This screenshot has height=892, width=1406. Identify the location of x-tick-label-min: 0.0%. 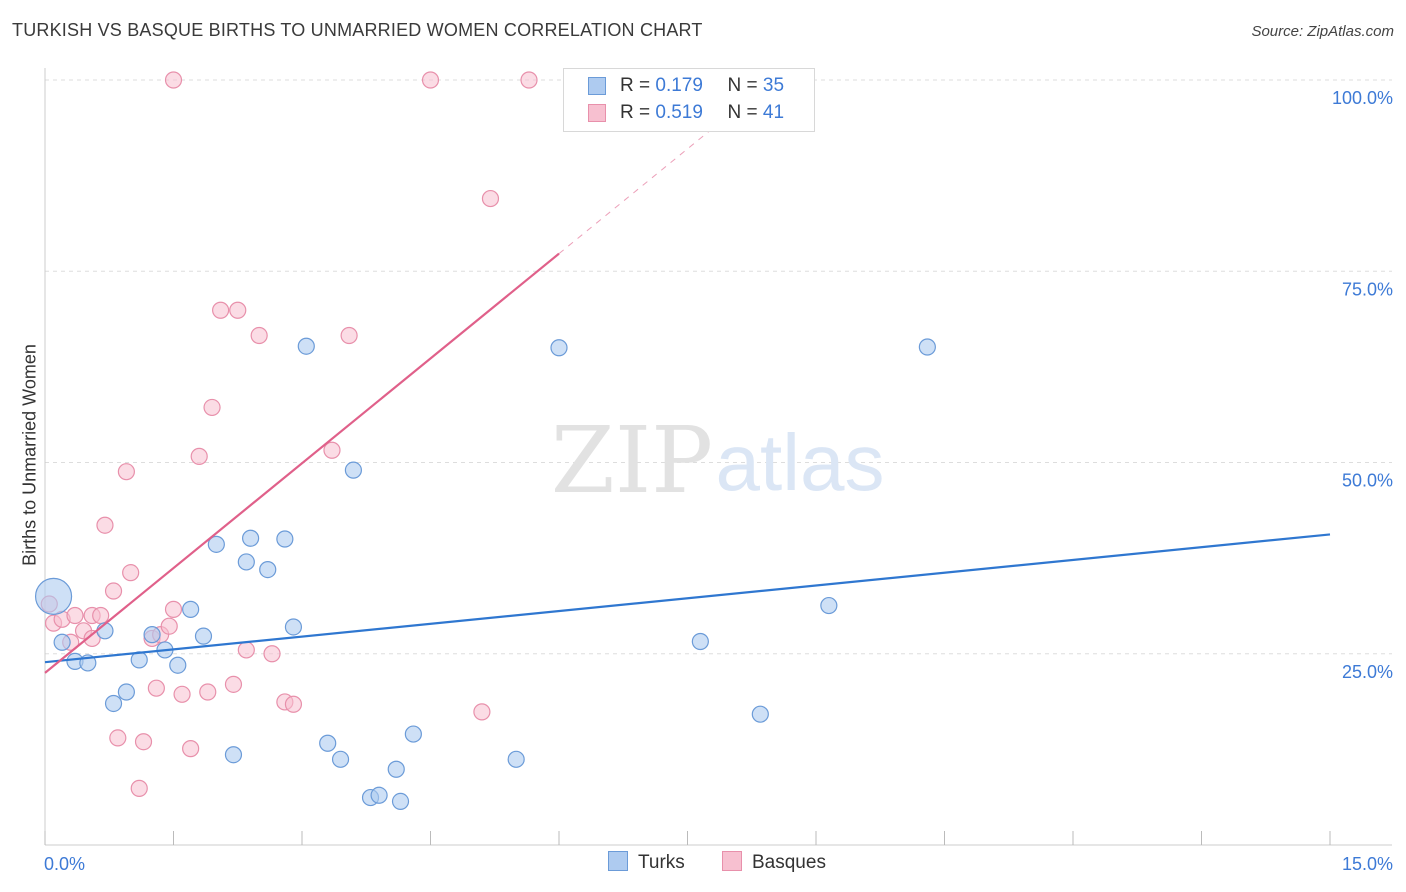
(64, 864).